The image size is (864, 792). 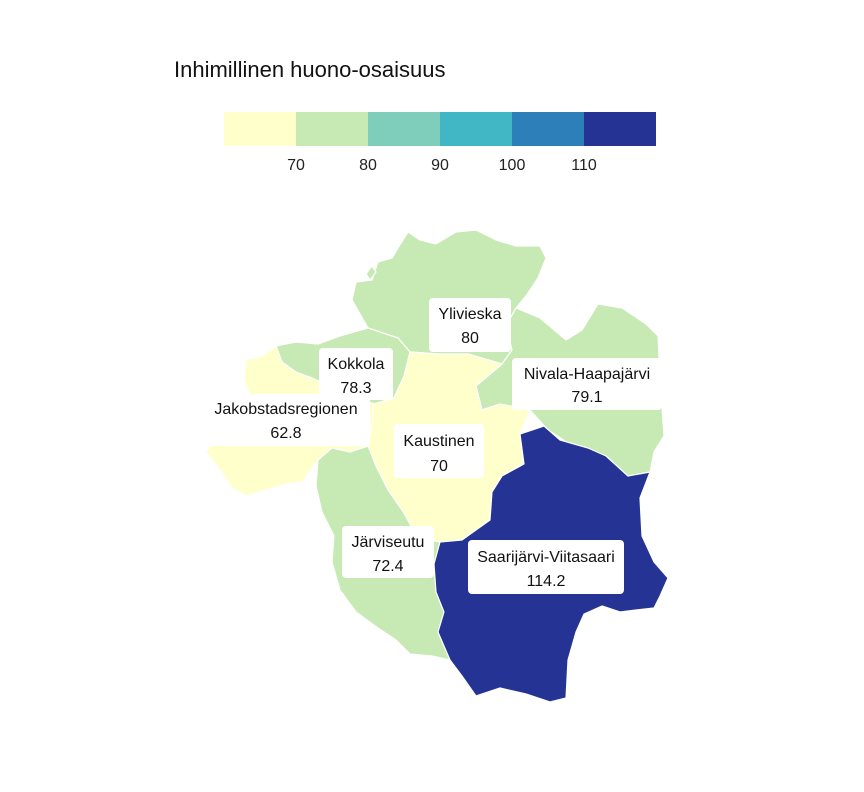 I want to click on legend-tick: 80, so click(x=368, y=165).